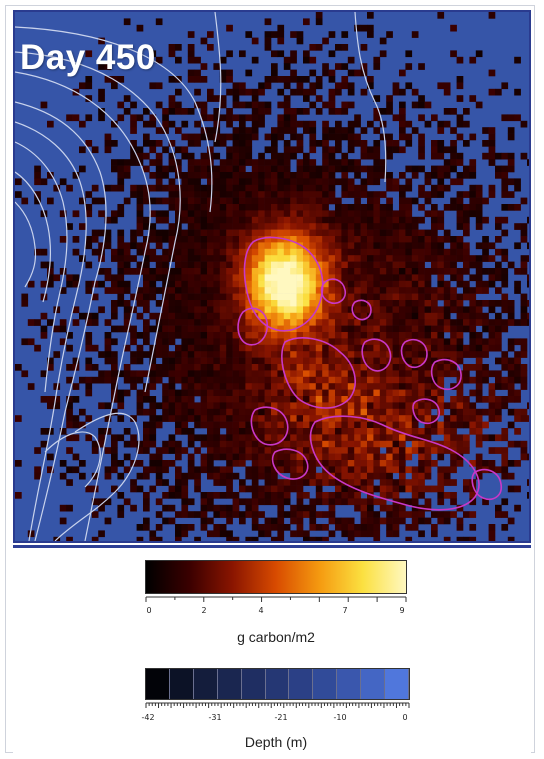 This screenshot has height=759, width=544. Describe the element at coordinates (205, 684) in the screenshot. I see `depth-color-swatch` at that location.